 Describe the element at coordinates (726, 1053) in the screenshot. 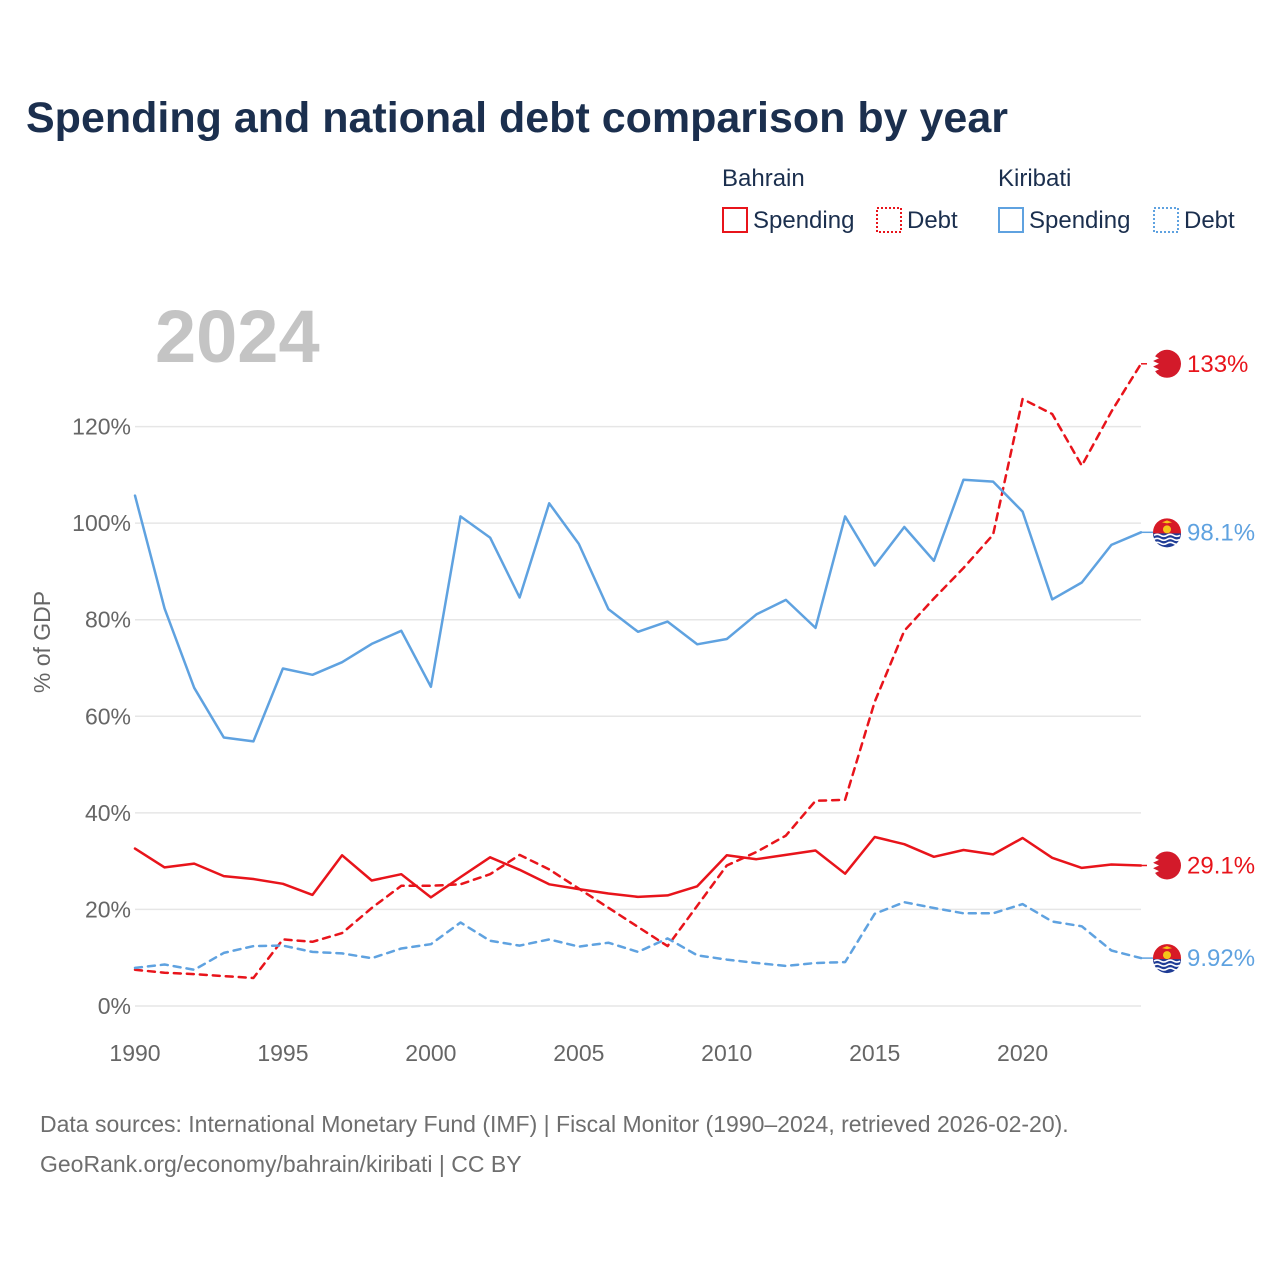

I see `x-tick-label-2010: 2010` at that location.